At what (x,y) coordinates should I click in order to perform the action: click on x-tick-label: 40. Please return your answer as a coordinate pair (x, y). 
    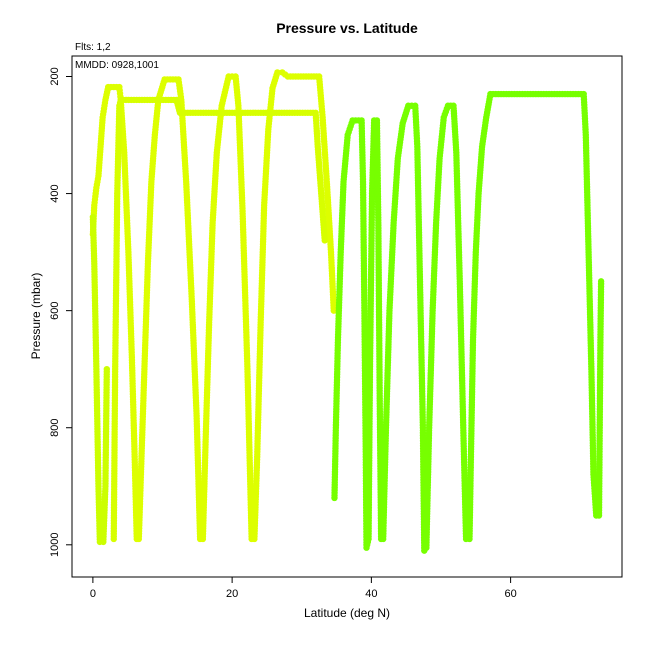
    Looking at the image, I should click on (371, 594).